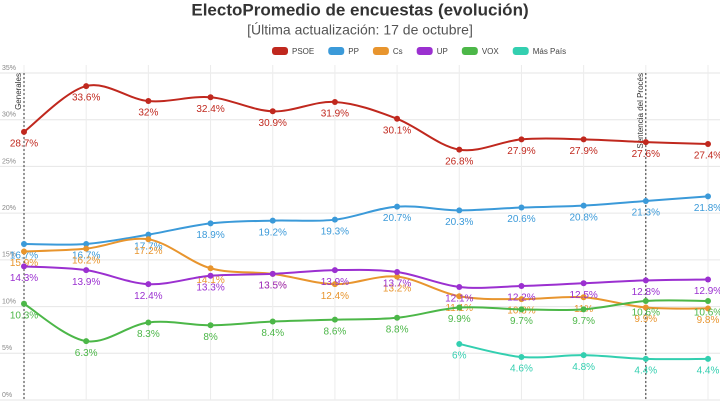  What do you see at coordinates (646, 154) in the screenshot?
I see `data-label: 27.6%` at bounding box center [646, 154].